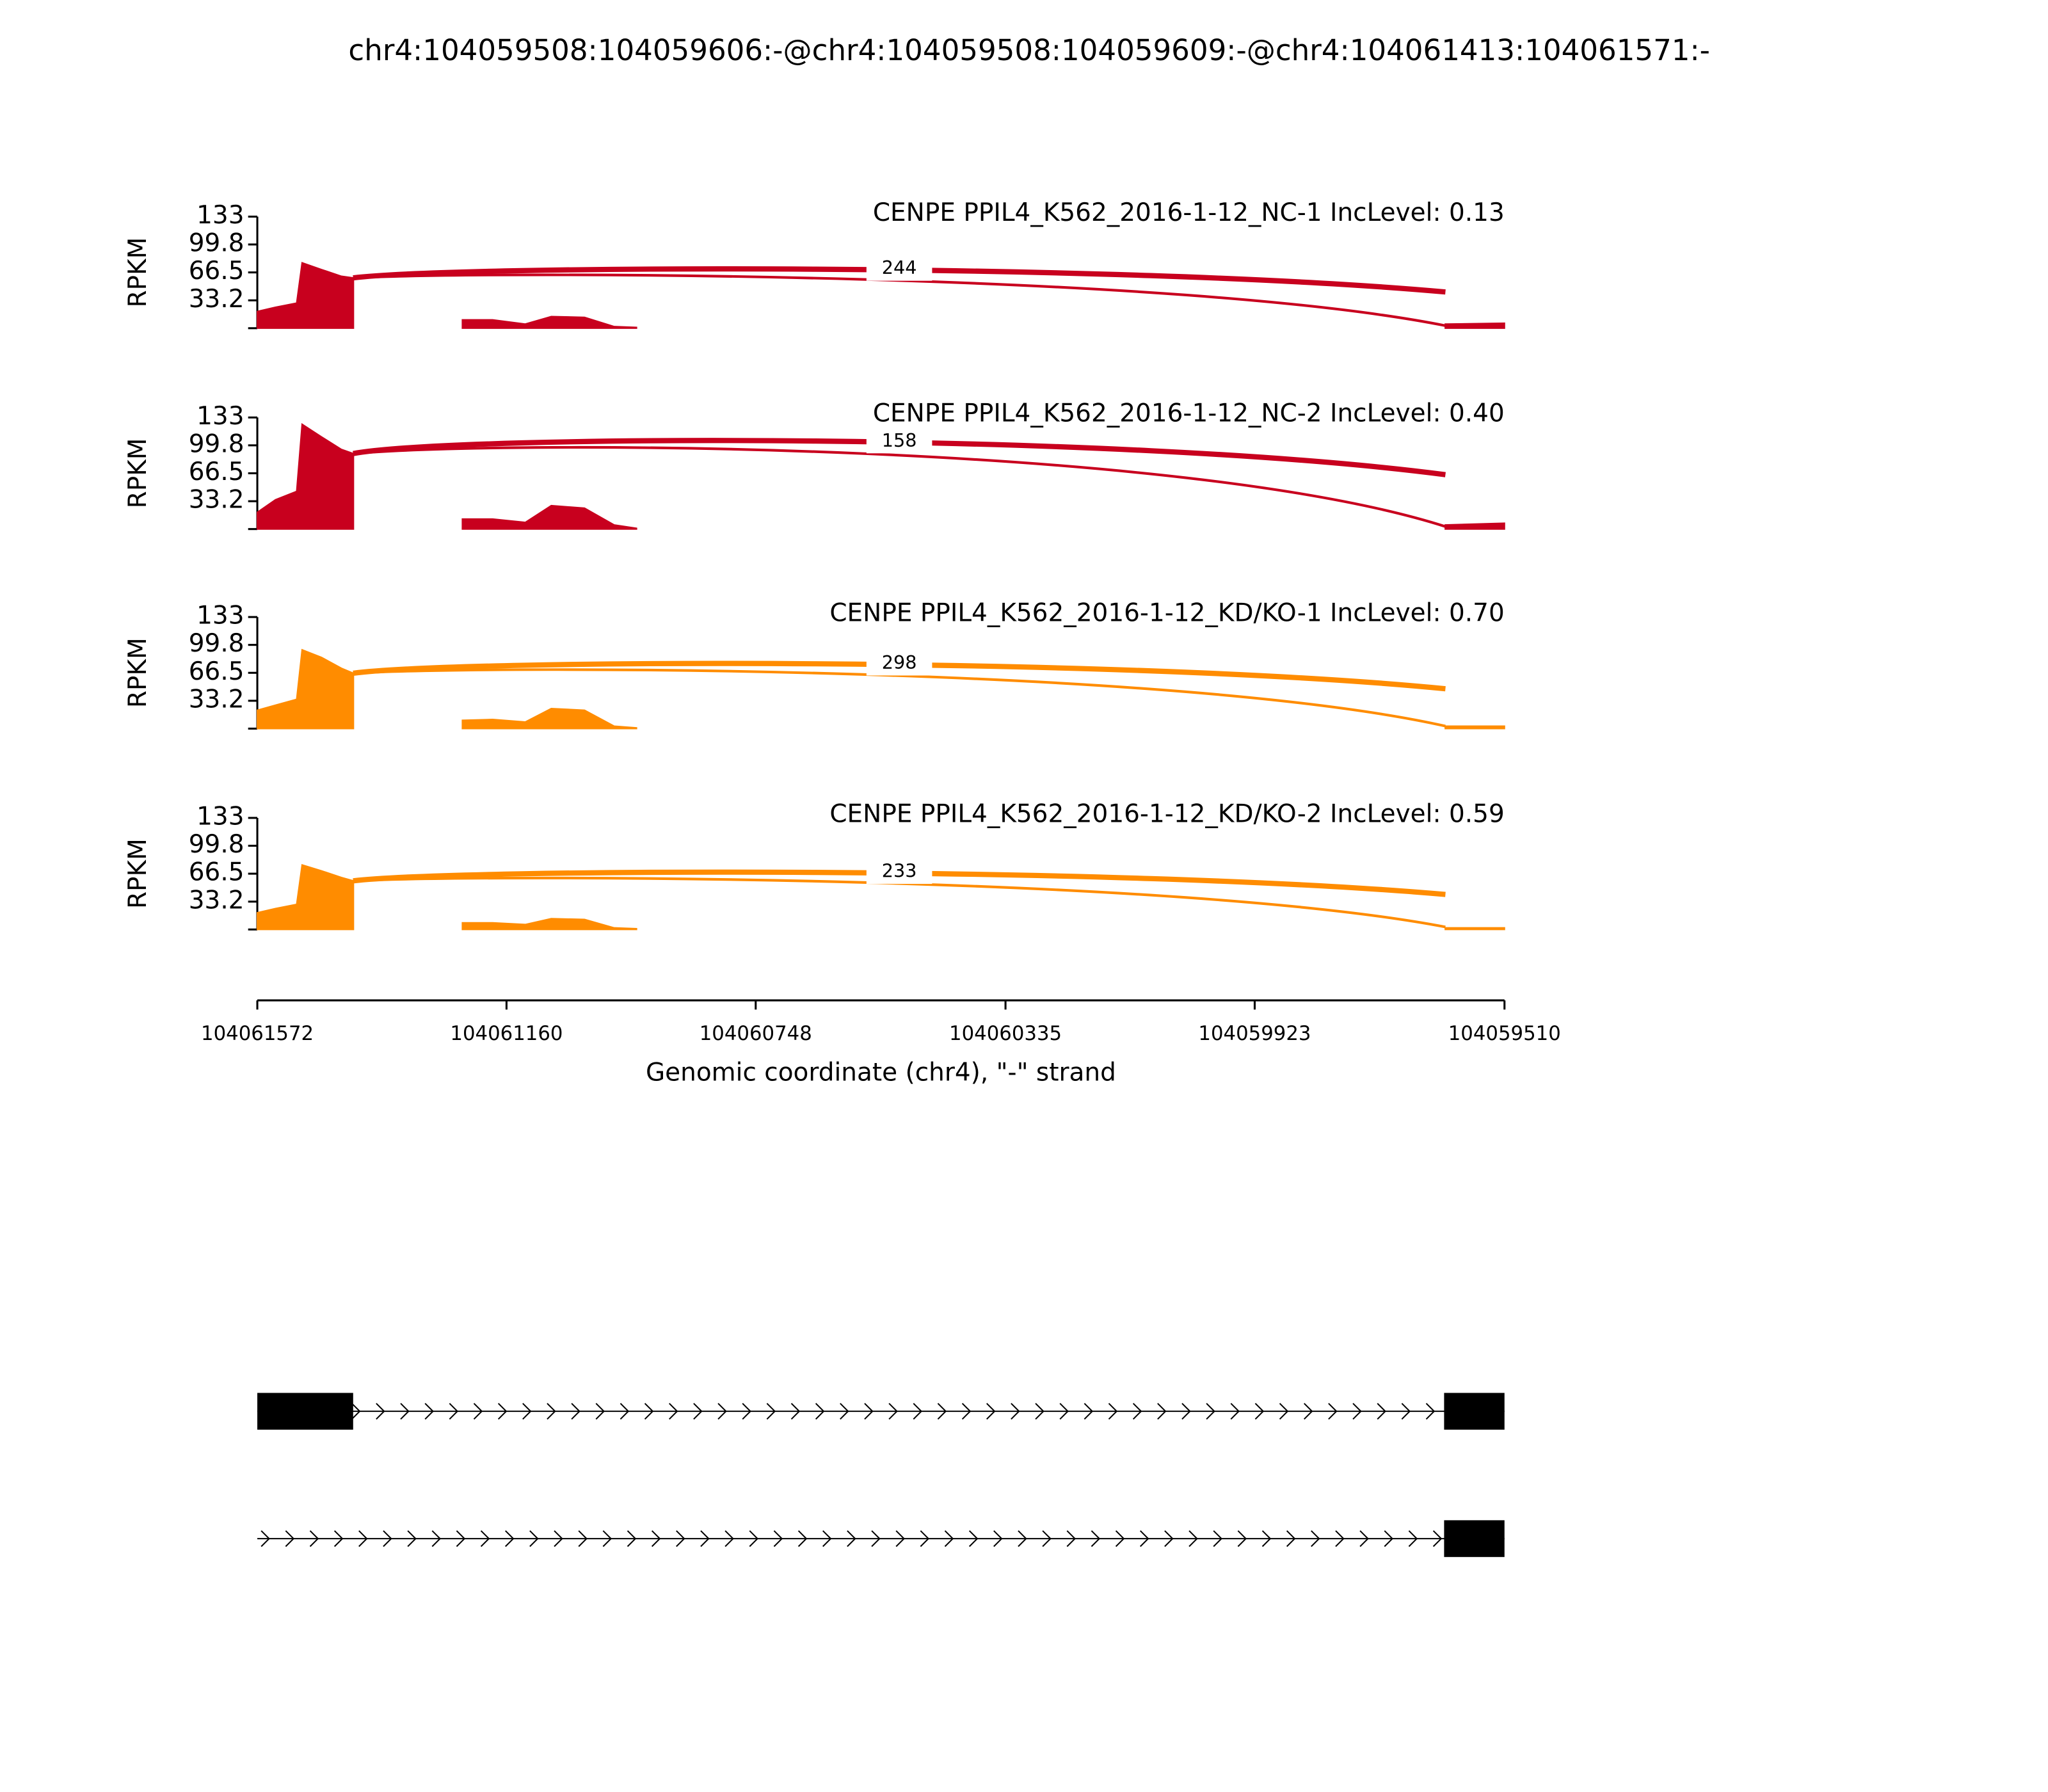  What do you see at coordinates (899, 267) in the screenshot?
I see `junction-label: 244` at bounding box center [899, 267].